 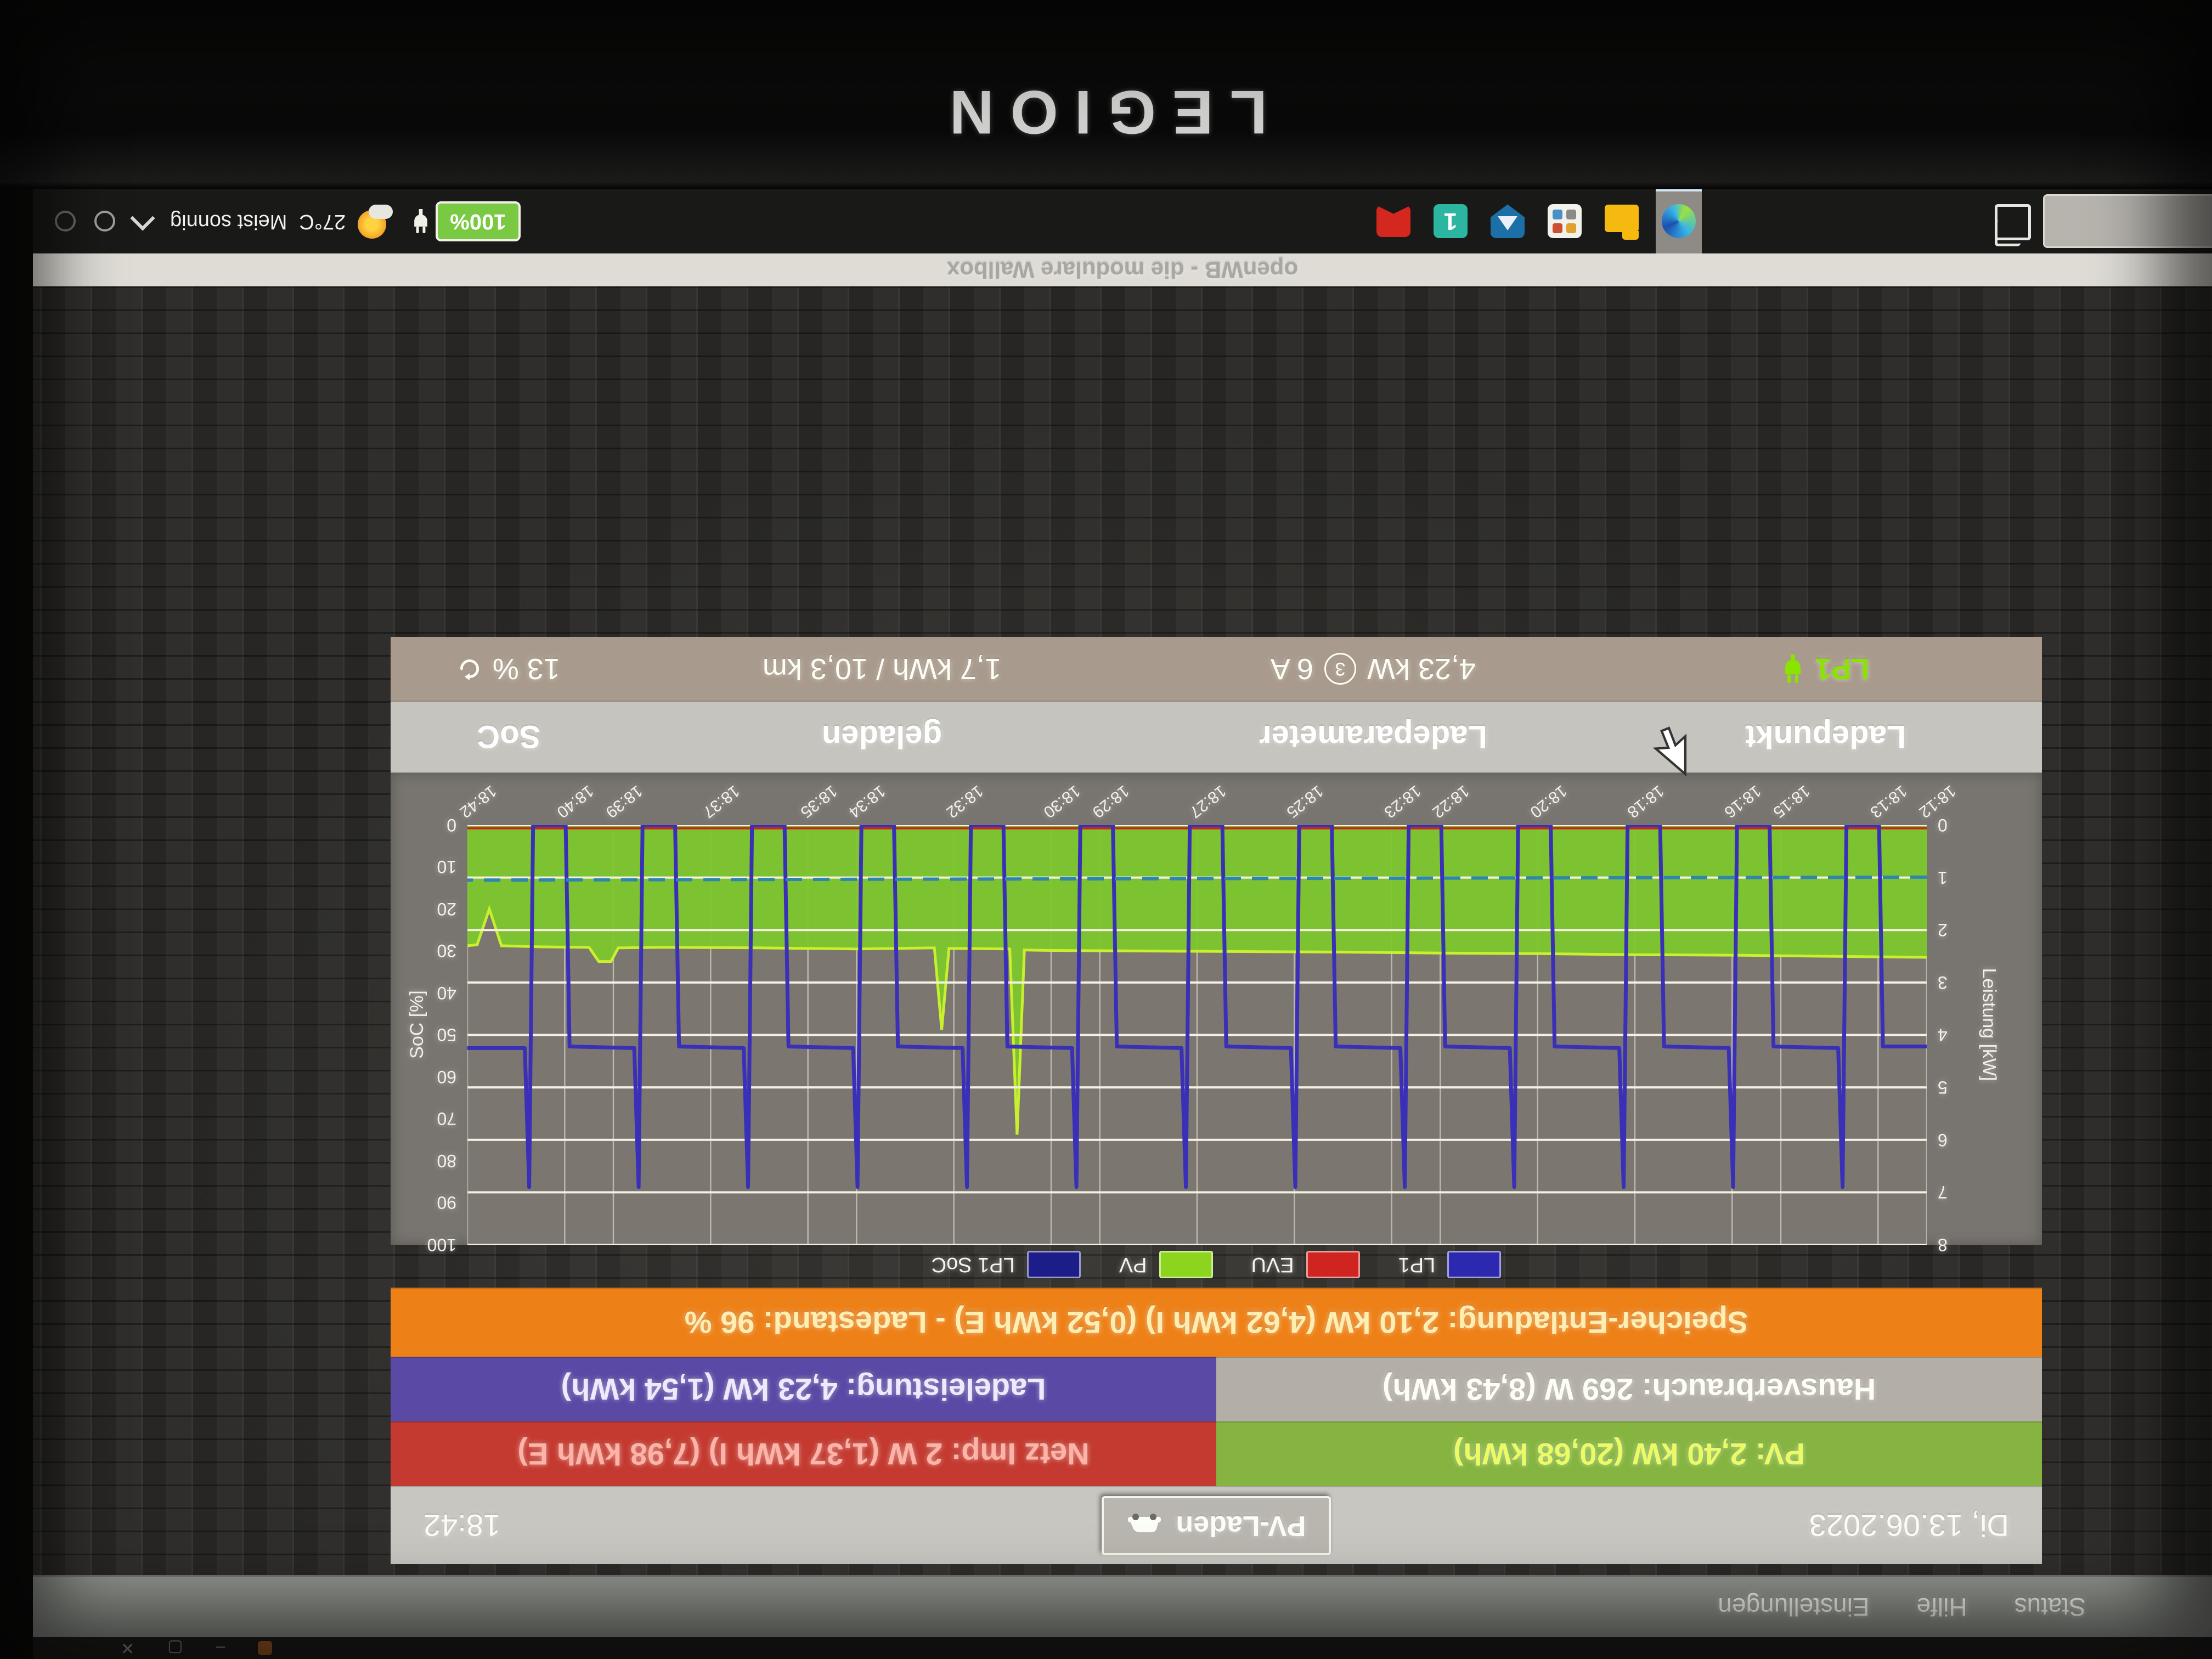 I want to click on one-icon: 1, so click(x=1451, y=222).